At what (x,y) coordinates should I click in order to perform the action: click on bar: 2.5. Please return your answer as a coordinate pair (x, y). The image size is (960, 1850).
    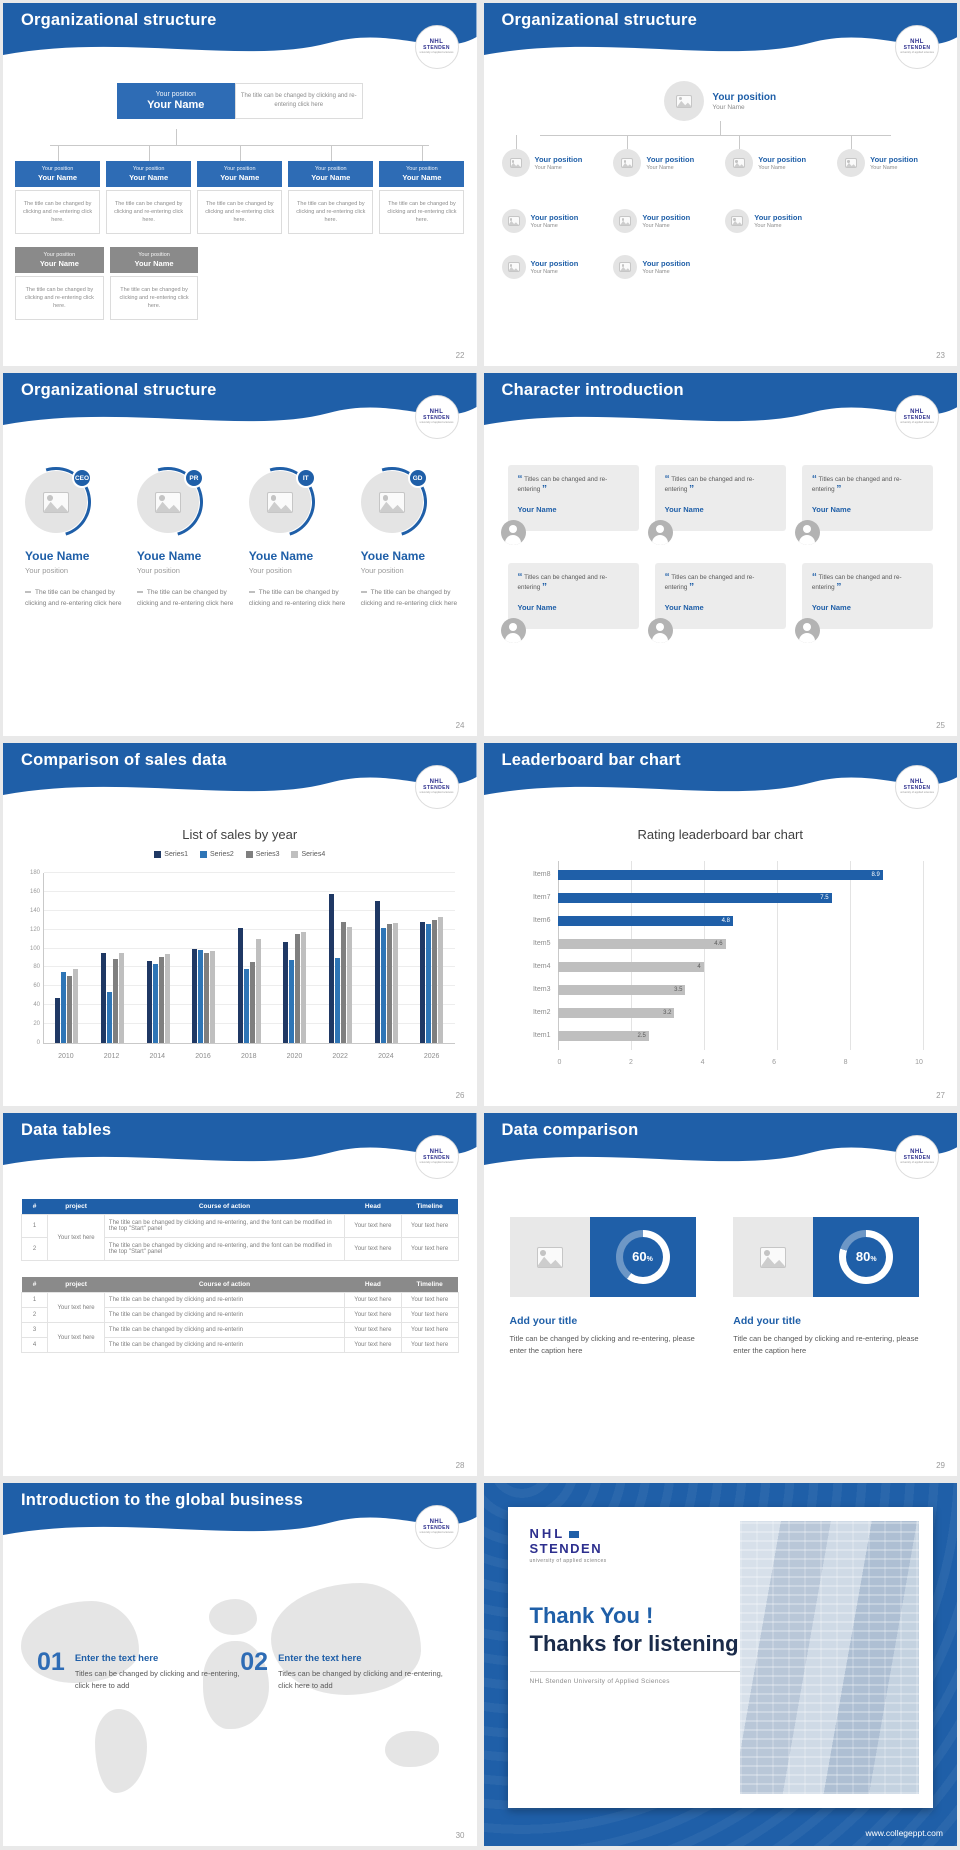
    Looking at the image, I should click on (603, 1036).